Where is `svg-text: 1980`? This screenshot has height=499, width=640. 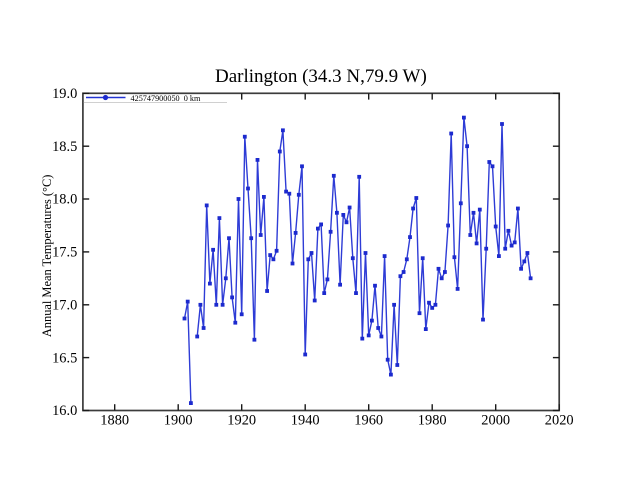
svg-text: 1980 is located at coordinates (432, 421).